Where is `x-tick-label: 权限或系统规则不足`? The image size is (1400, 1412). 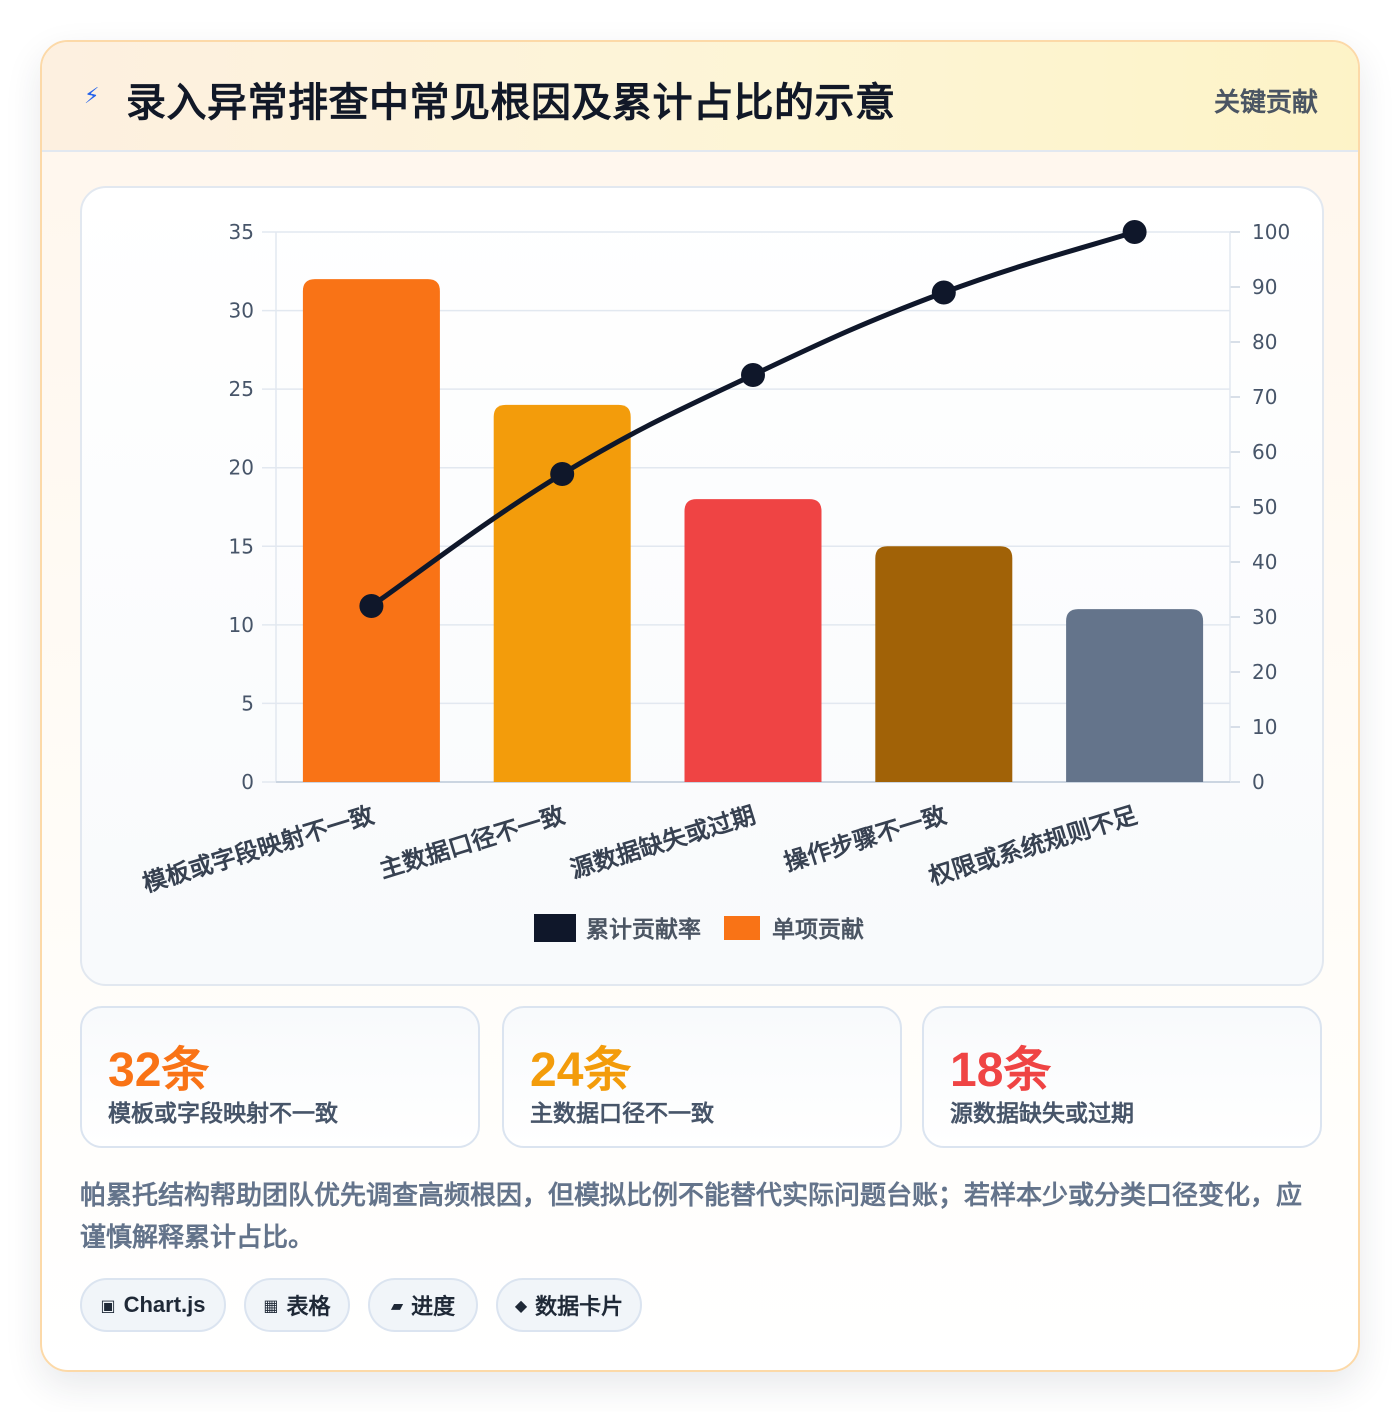
x-tick-label: 权限或系统规则不足 is located at coordinates (1033, 846).